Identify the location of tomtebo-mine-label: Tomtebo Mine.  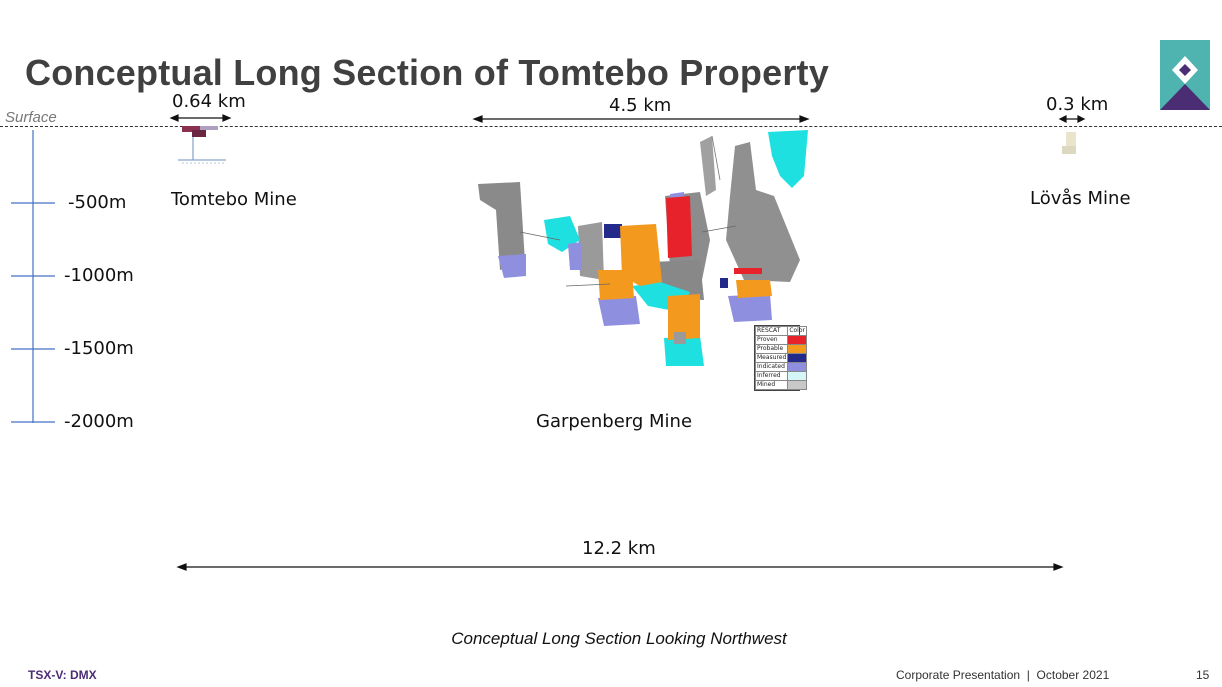
(234, 199).